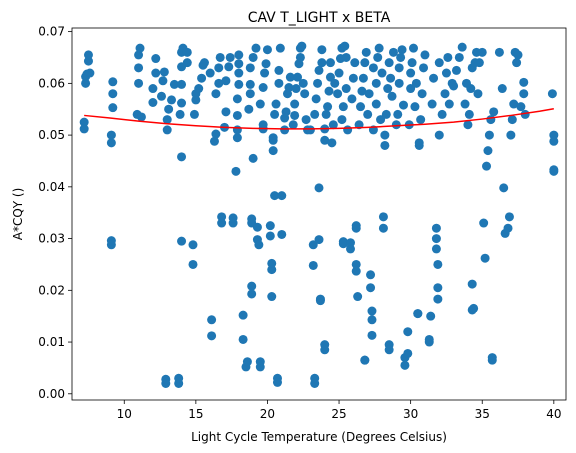  I want to click on x-tick-label: 35, so click(482, 414).